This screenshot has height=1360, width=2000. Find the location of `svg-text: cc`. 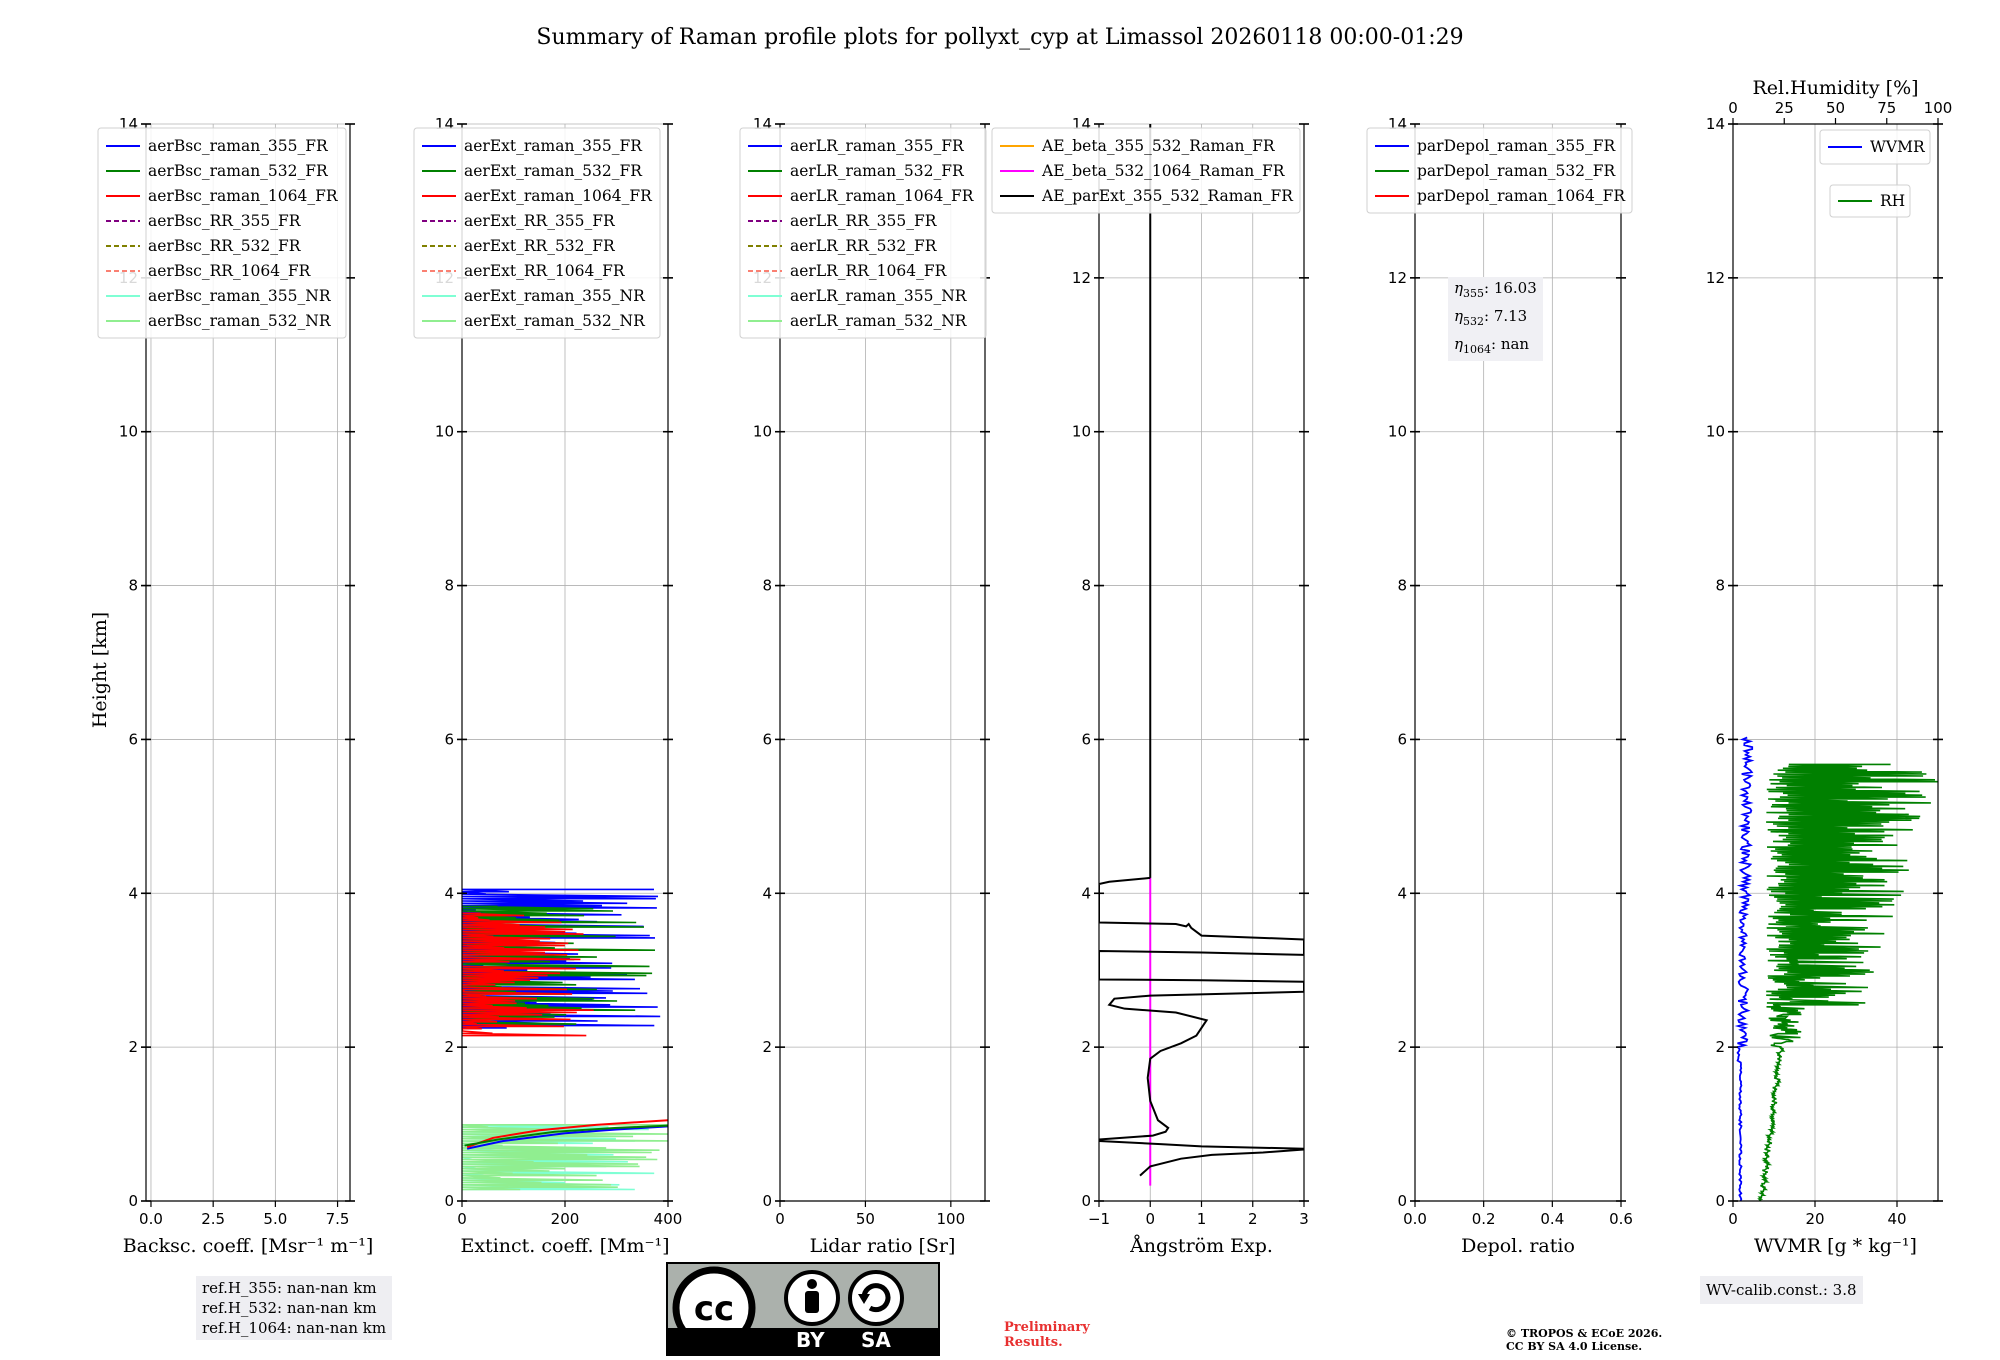

svg-text: cc is located at coordinates (714, 1308).